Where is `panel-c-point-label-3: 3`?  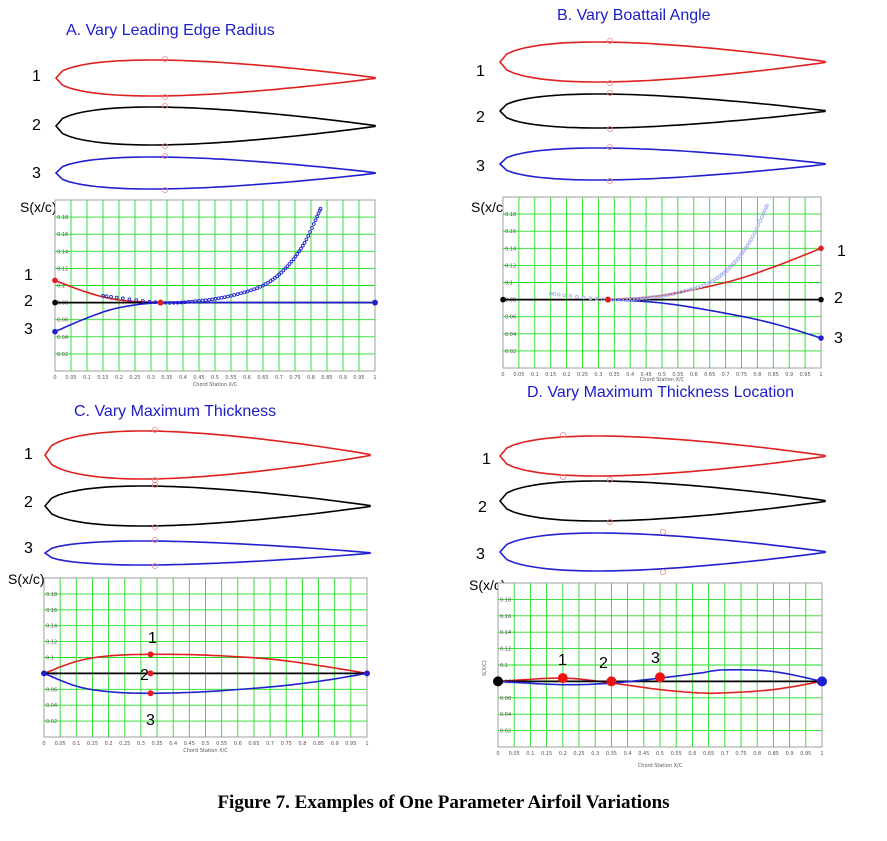 panel-c-point-label-3: 3 is located at coordinates (150, 720).